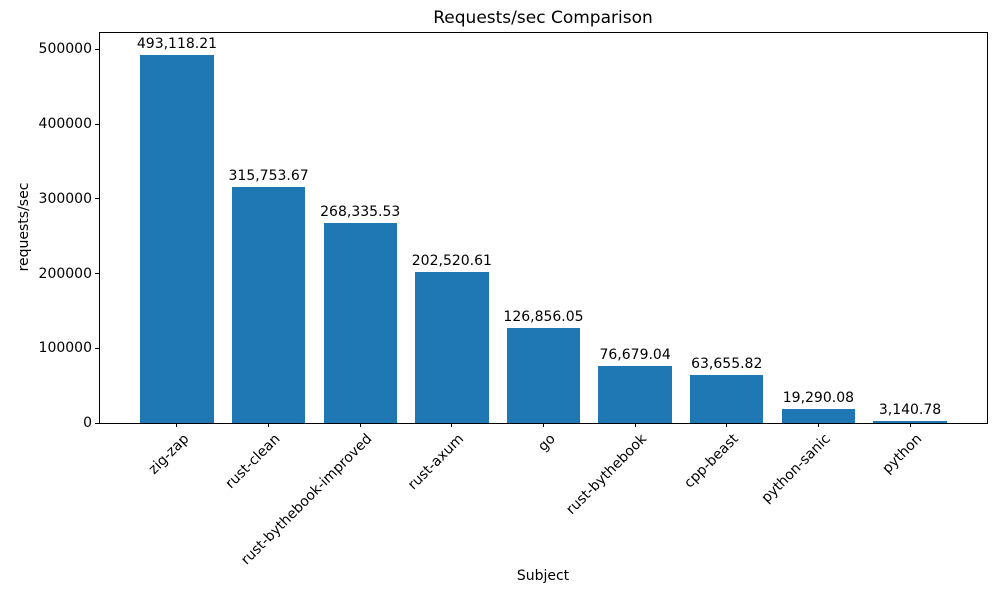 The image size is (1000, 600). Describe the element at coordinates (543, 18) in the screenshot. I see `chart-title: Requests/sec Comparison` at that location.